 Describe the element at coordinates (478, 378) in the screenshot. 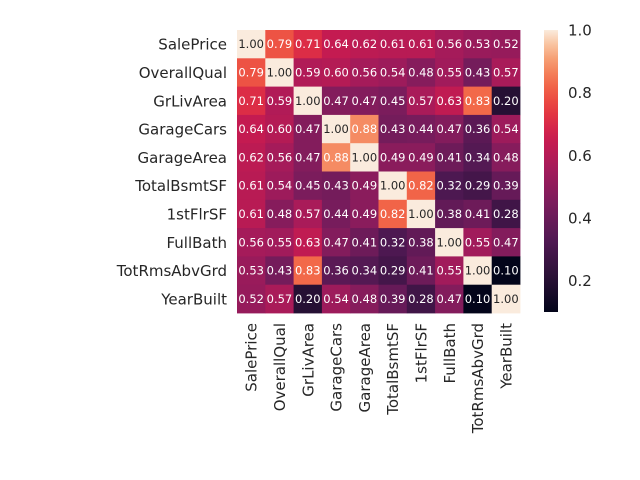

I see `x-tick-label: TotRmsAbvGrd` at that location.